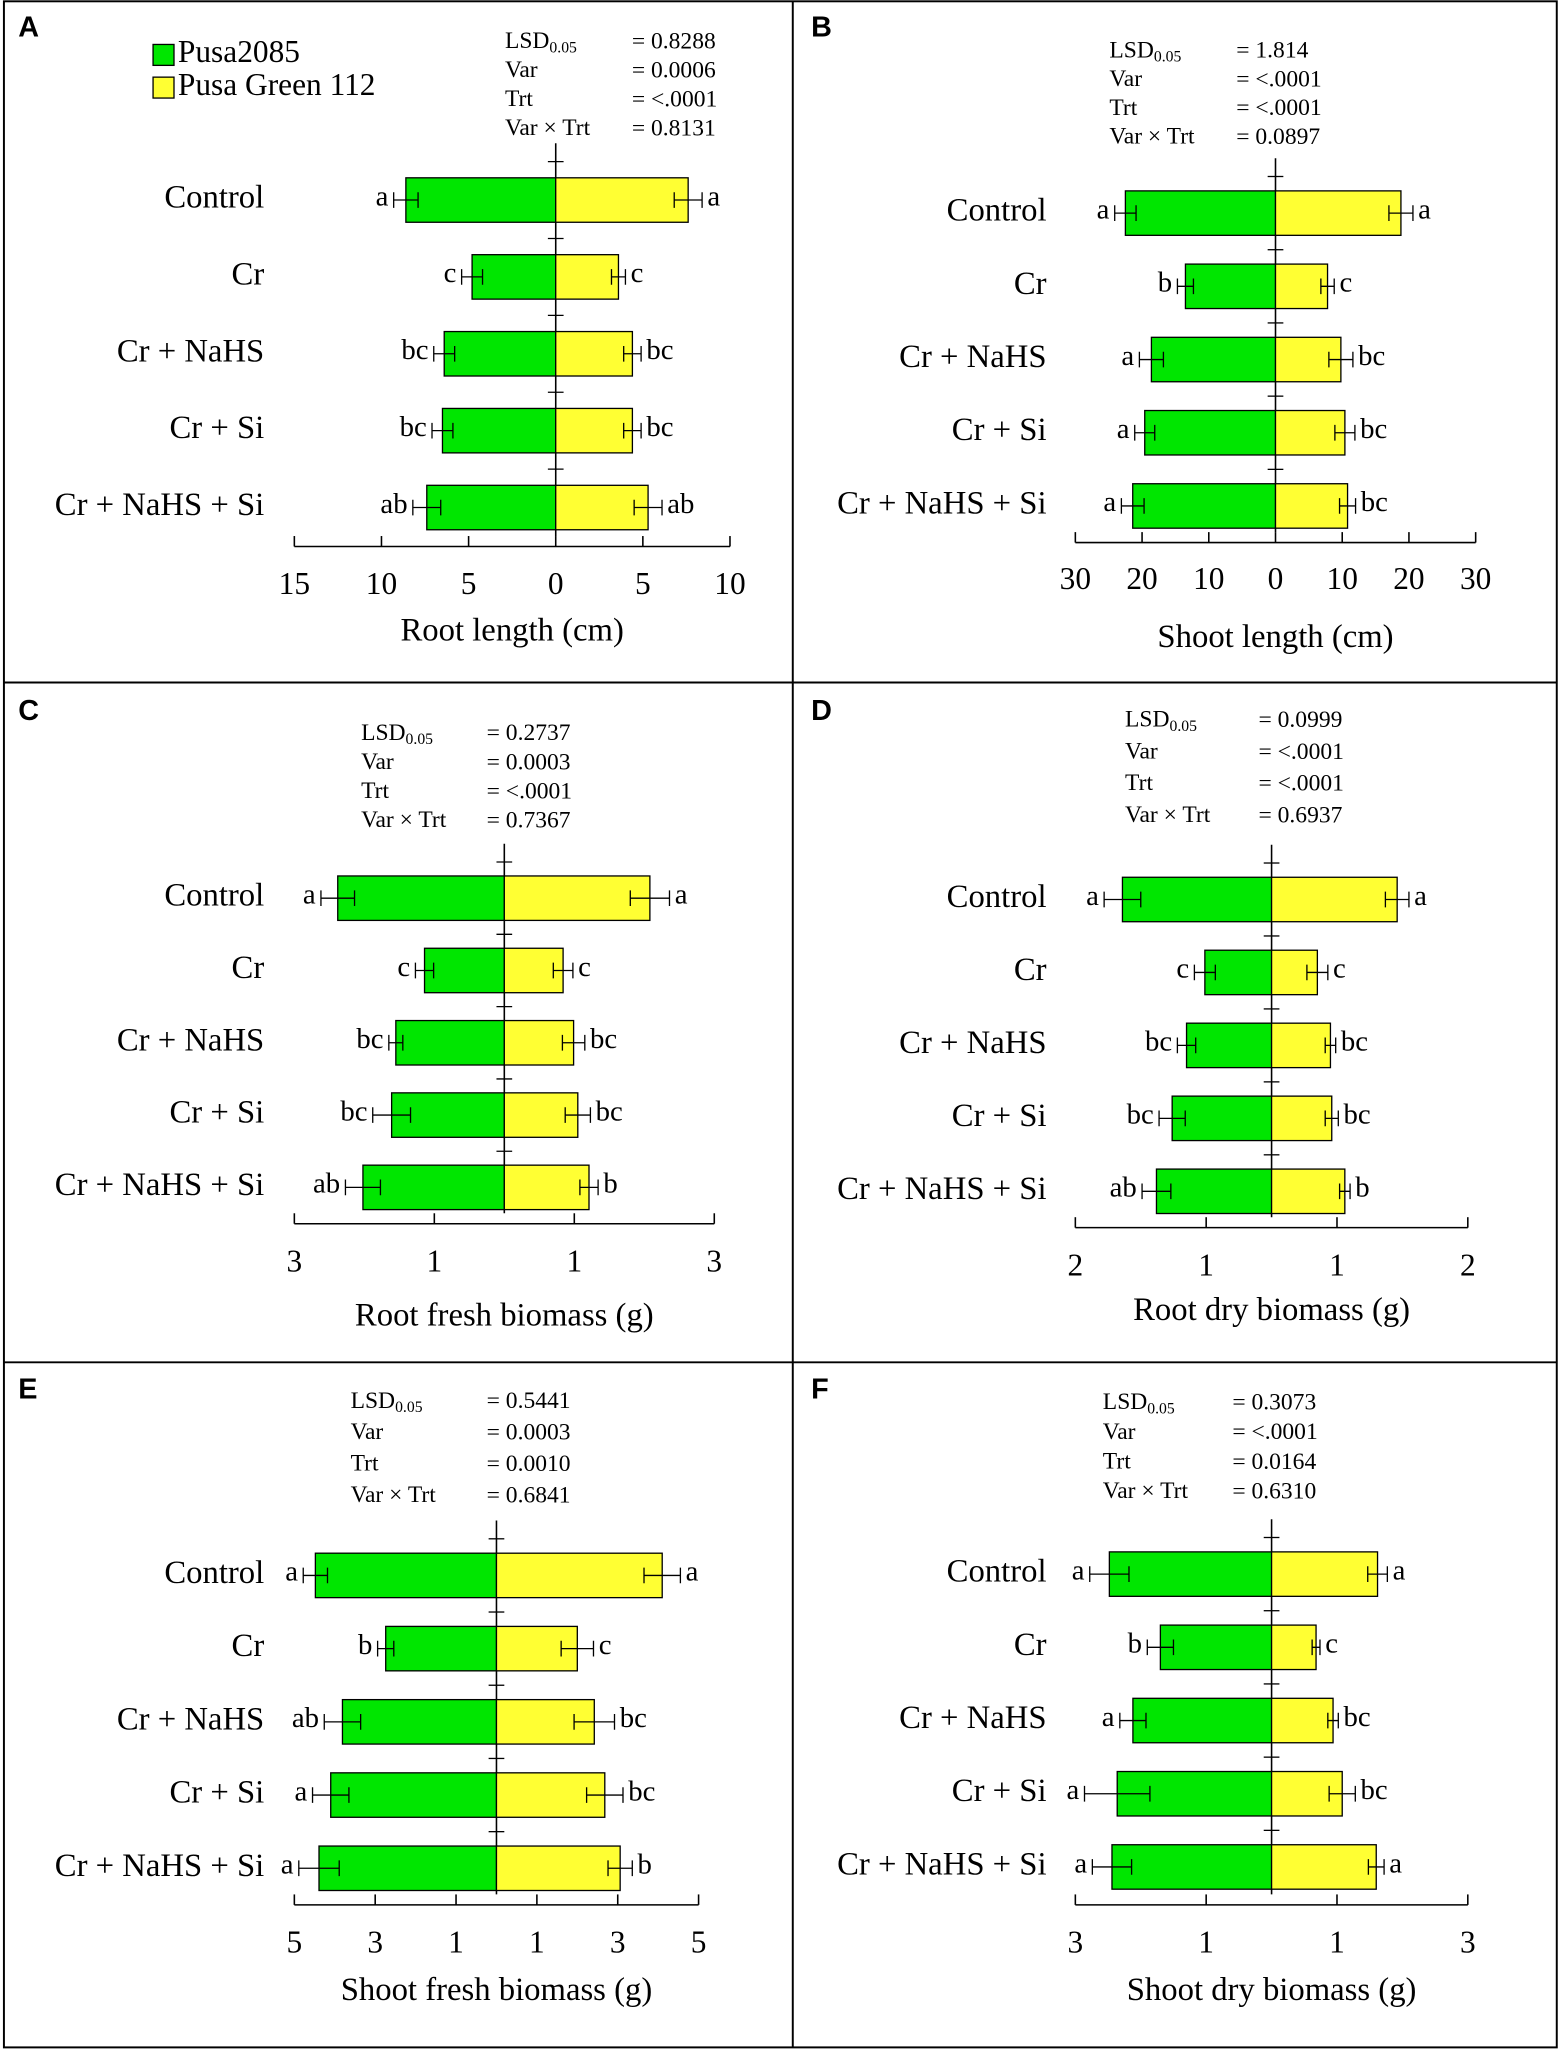  What do you see at coordinates (1274, 1462) in the screenshot?
I see `stat-value: = 0.0164` at bounding box center [1274, 1462].